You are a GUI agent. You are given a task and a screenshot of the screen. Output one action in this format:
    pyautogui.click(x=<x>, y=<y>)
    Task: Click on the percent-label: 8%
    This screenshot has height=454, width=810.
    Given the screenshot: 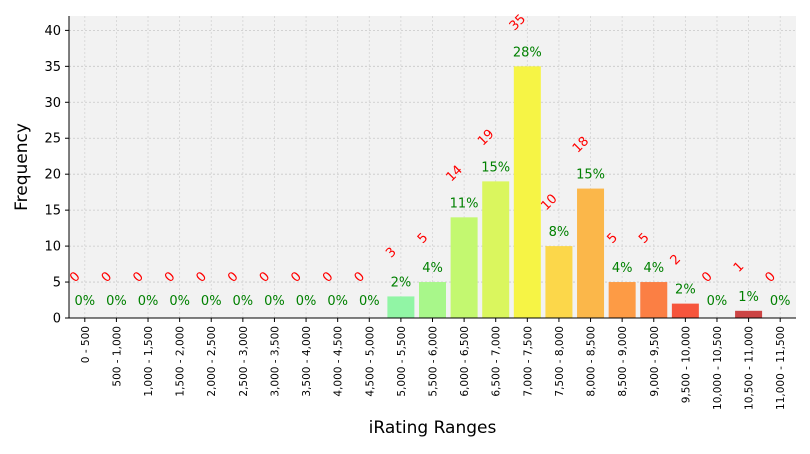 What is the action you would take?
    pyautogui.click(x=559, y=232)
    